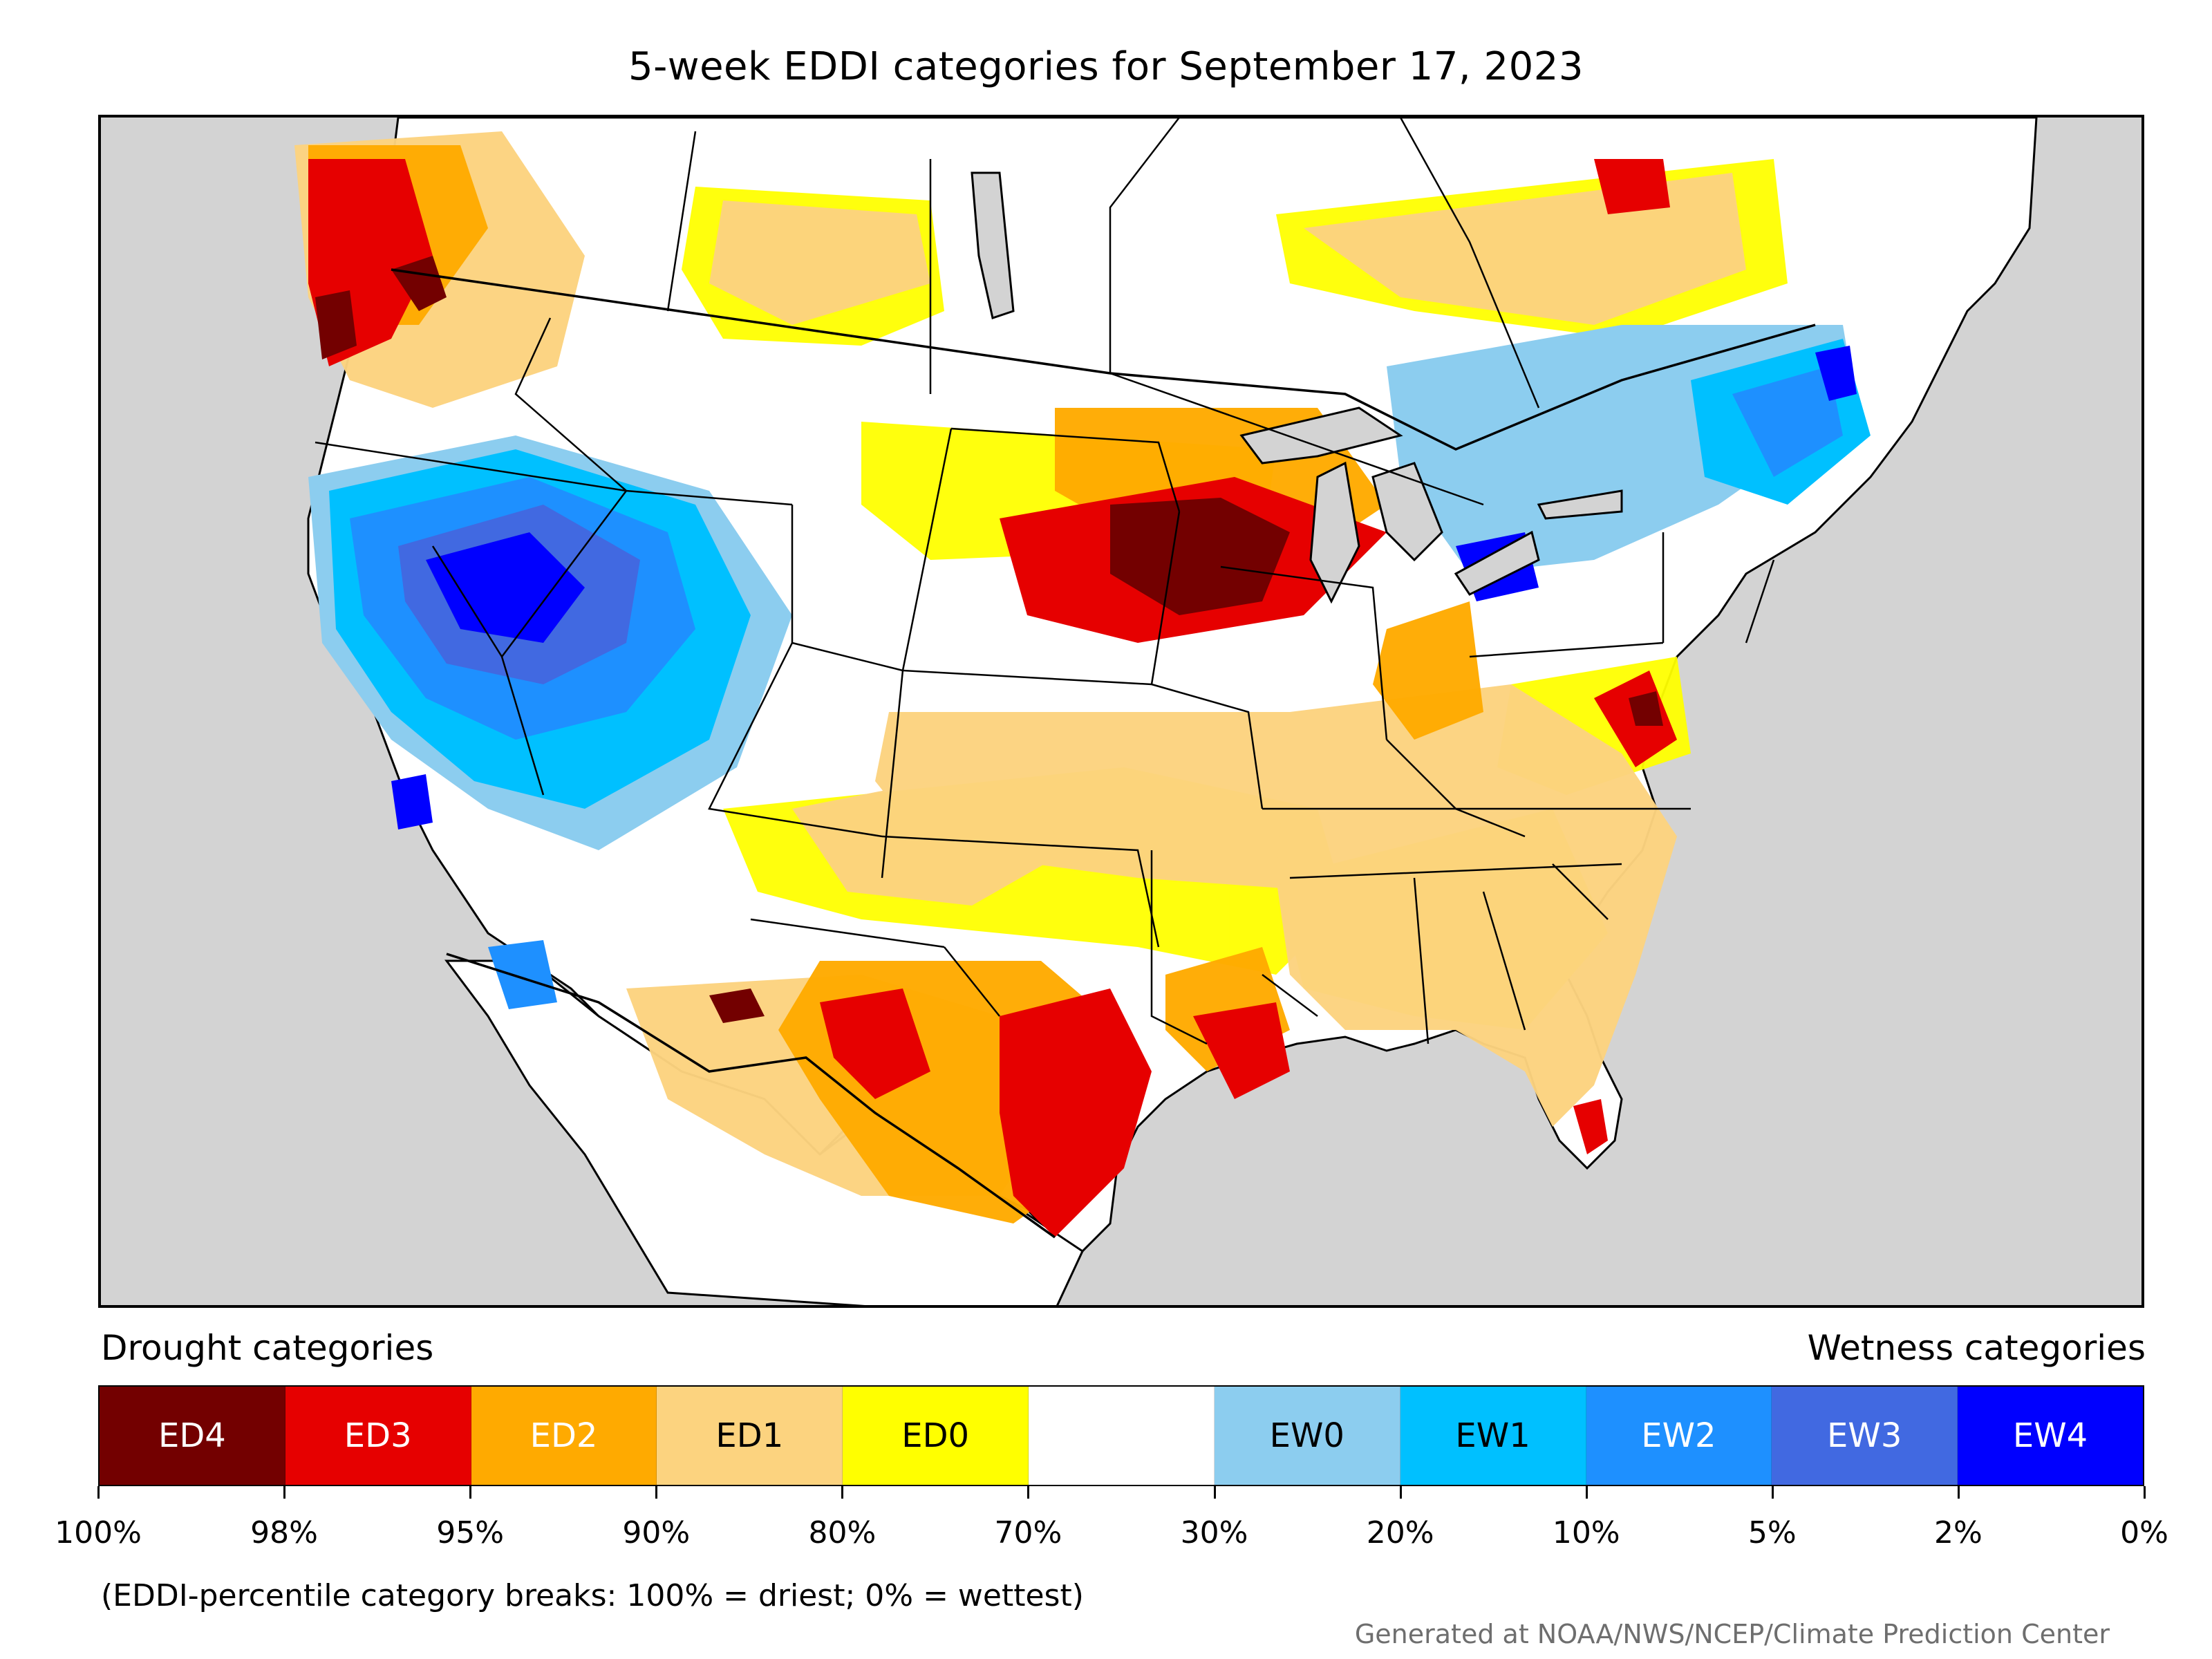 This screenshot has height=1659, width=2212. I want to click on colorbar-cell-ed4: ED4, so click(192, 1436).